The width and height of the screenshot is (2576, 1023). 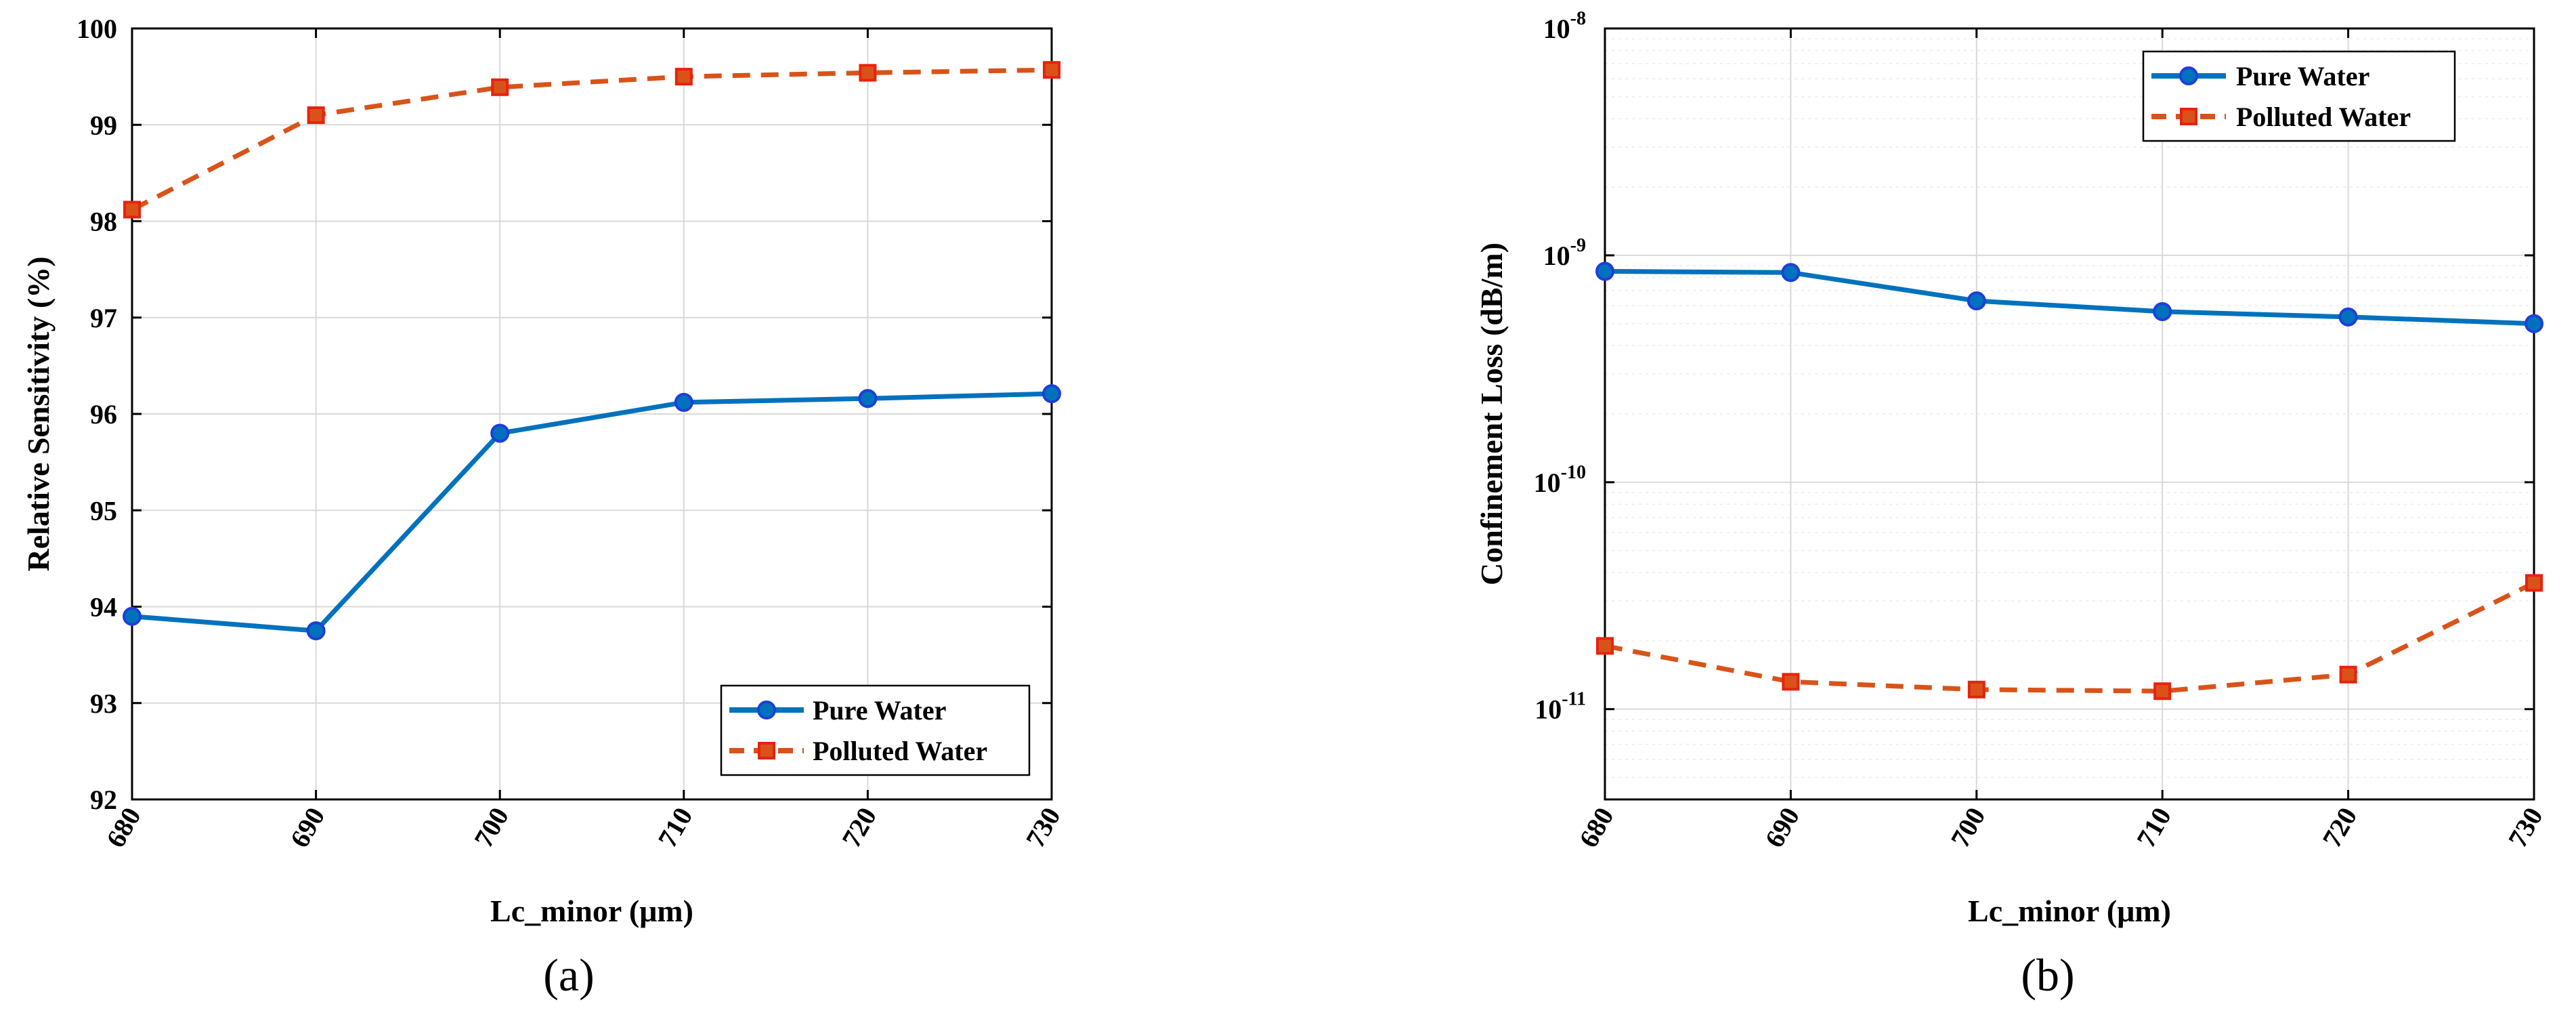 What do you see at coordinates (2047, 975) in the screenshot?
I see `caption-b: (b)` at bounding box center [2047, 975].